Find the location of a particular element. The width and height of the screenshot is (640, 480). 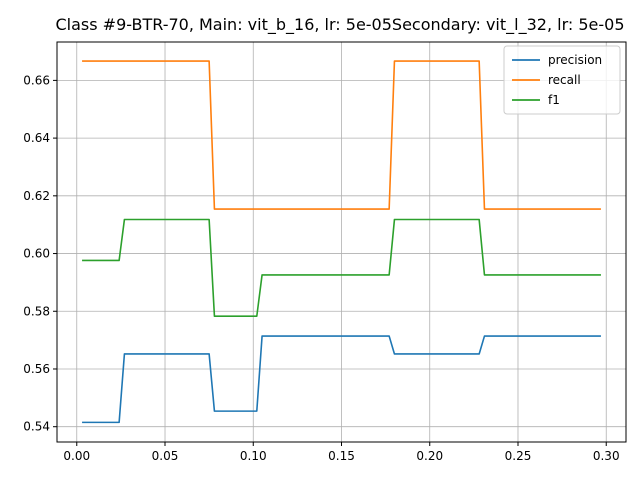

legend-box is located at coordinates (562, 80).